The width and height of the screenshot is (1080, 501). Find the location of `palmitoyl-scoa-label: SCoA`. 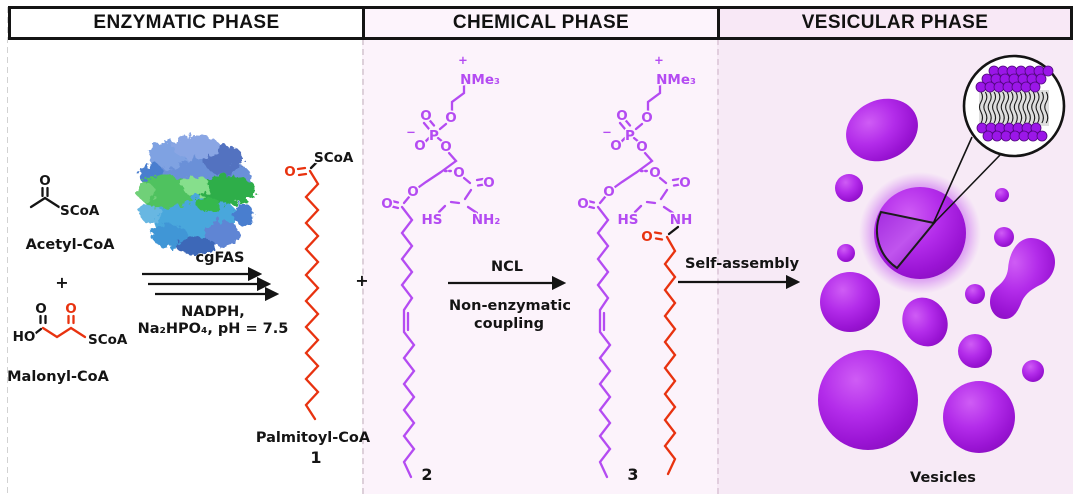

palmitoyl-scoa-label: SCoA is located at coordinates (334, 158).